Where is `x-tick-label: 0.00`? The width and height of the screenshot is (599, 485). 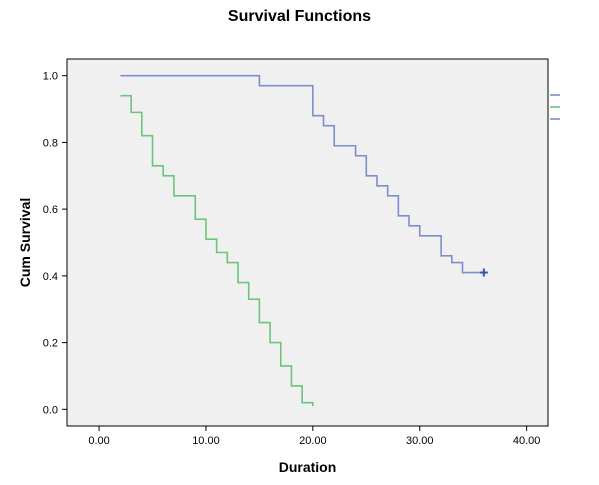
x-tick-label: 0.00 is located at coordinates (98, 441).